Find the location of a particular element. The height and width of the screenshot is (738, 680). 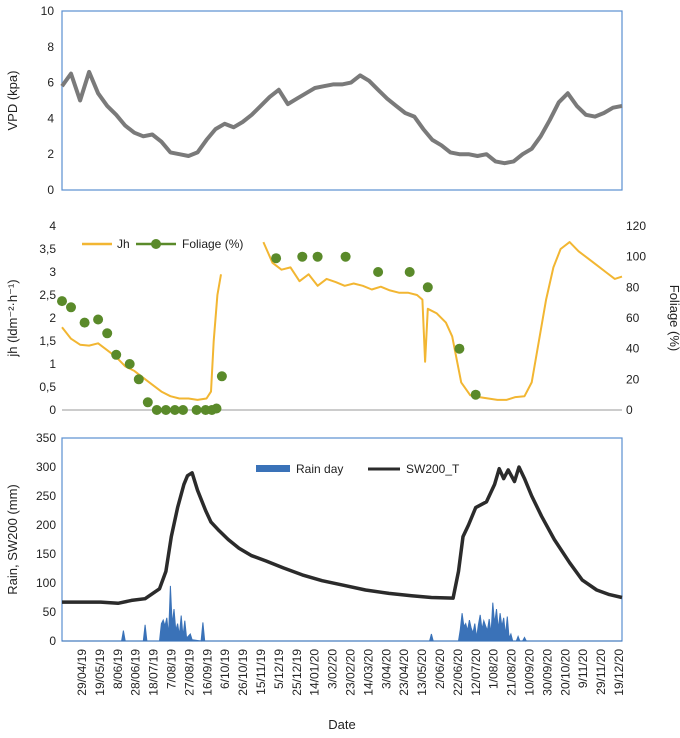

x-tick-label: 28/06/19 is located at coordinates (136, 672).